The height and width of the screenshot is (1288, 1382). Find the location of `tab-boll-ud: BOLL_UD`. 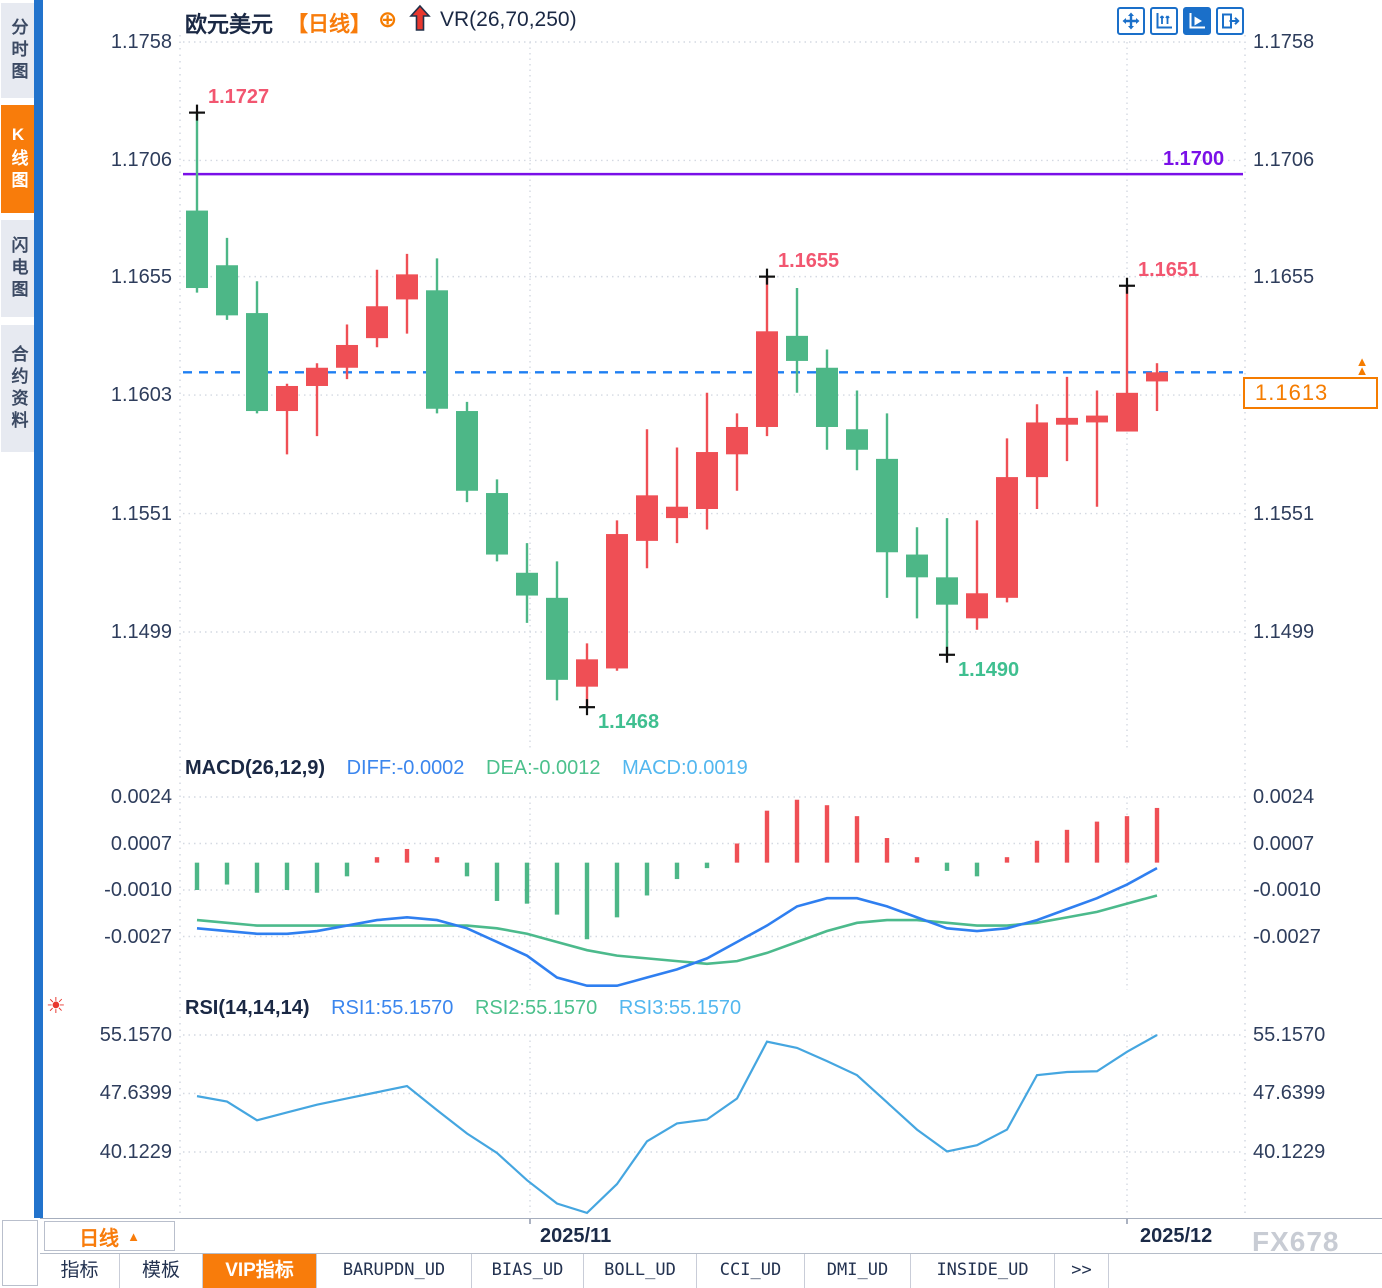

tab-boll-ud: BOLL_UD is located at coordinates (640, 1271).